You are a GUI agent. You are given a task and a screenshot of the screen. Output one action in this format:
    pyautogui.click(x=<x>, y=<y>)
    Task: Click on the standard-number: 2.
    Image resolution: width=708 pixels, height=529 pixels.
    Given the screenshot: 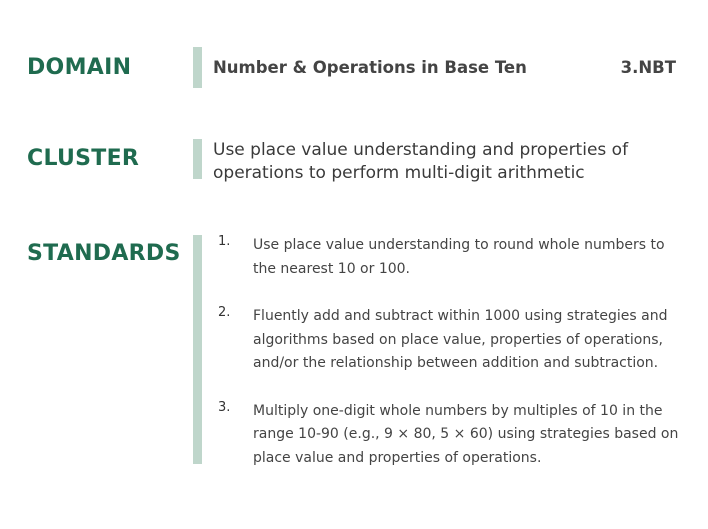 What is the action you would take?
    pyautogui.click(x=224, y=312)
    